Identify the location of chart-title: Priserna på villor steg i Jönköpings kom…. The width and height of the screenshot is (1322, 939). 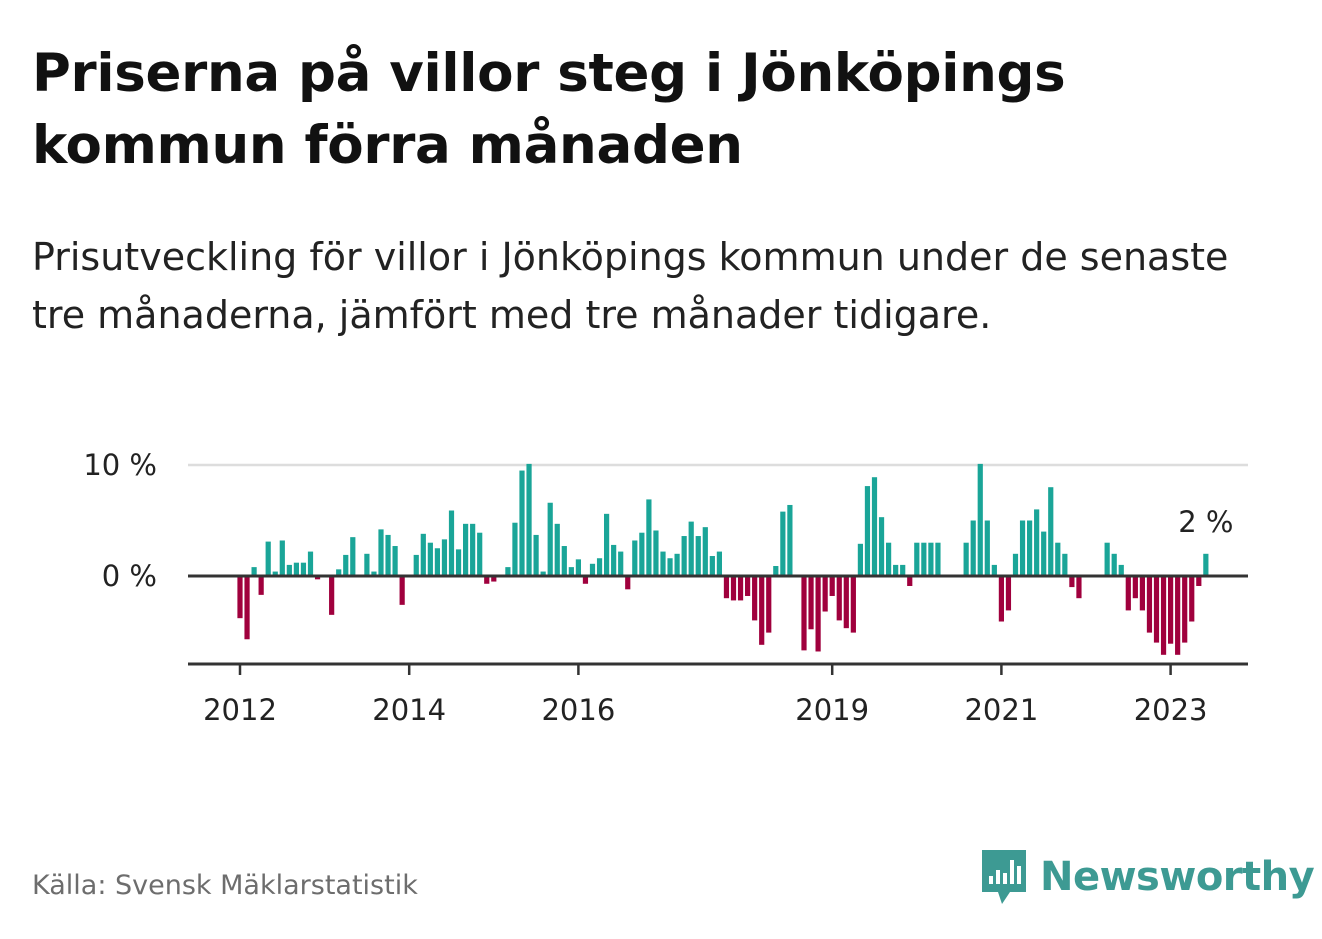
(549, 109).